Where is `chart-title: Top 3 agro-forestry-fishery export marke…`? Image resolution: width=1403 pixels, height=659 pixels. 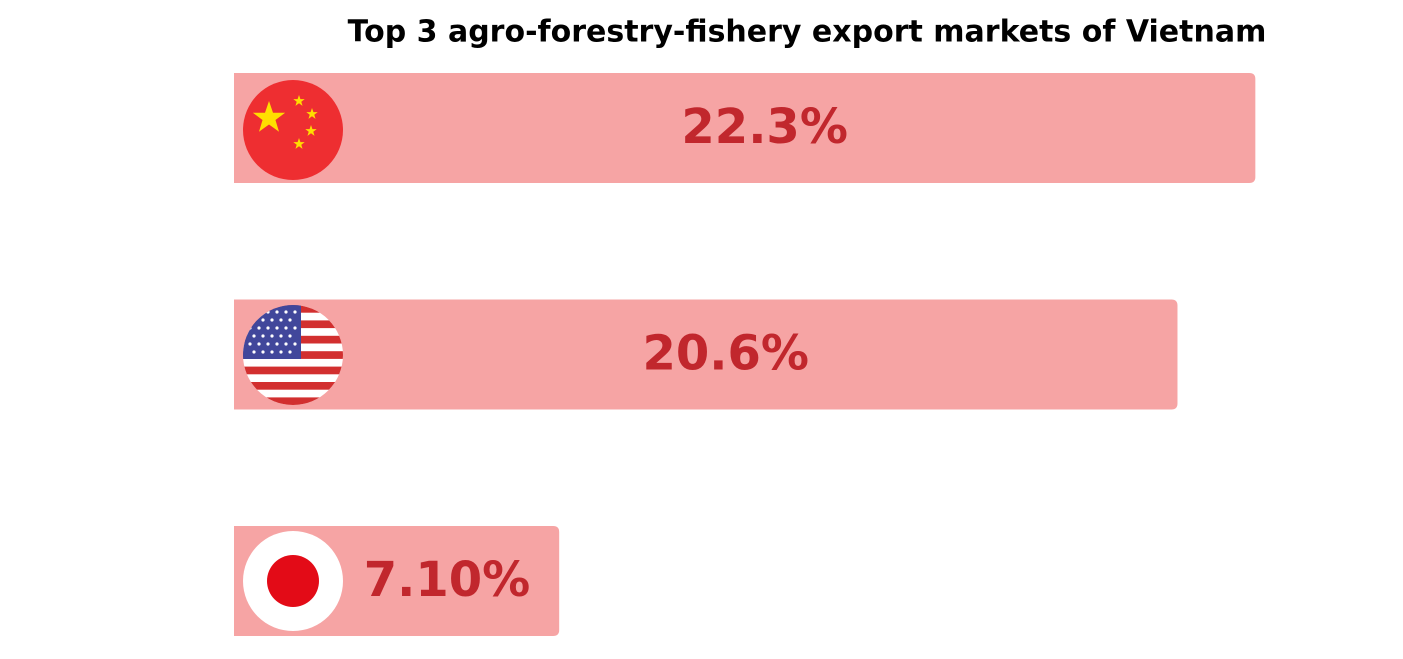 chart-title: Top 3 agro-forestry-fishery export marke… is located at coordinates (807, 32).